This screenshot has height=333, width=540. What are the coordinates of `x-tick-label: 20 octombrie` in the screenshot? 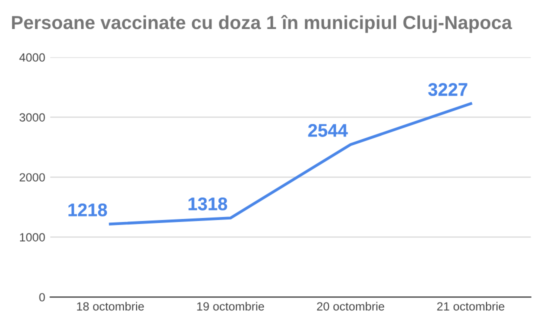 It's located at (350, 306).